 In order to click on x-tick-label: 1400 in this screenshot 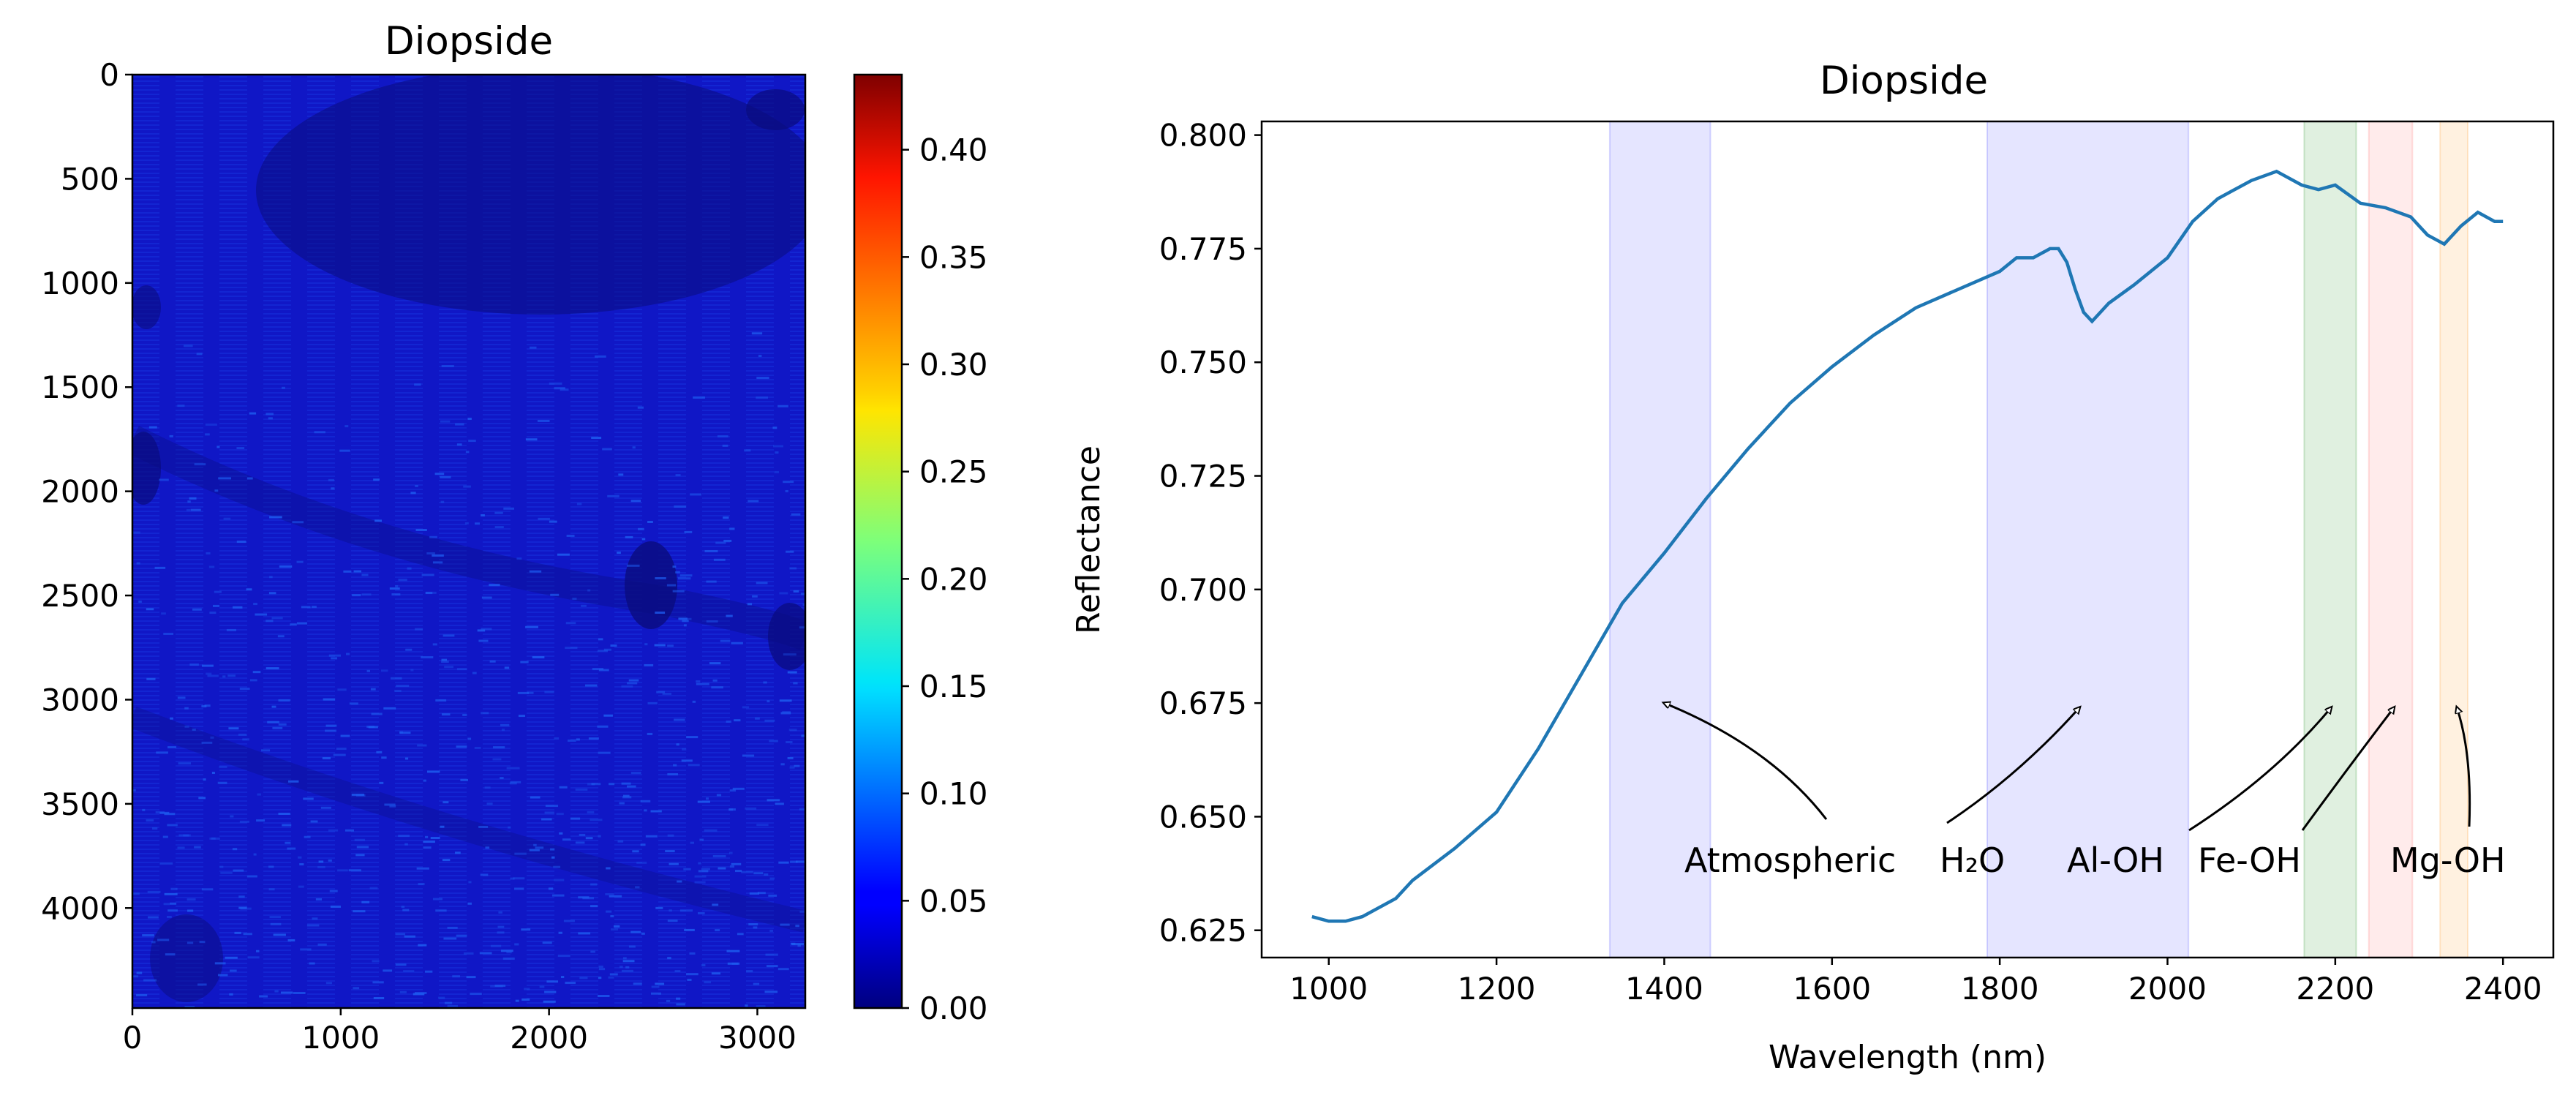, I will do `click(1664, 989)`.